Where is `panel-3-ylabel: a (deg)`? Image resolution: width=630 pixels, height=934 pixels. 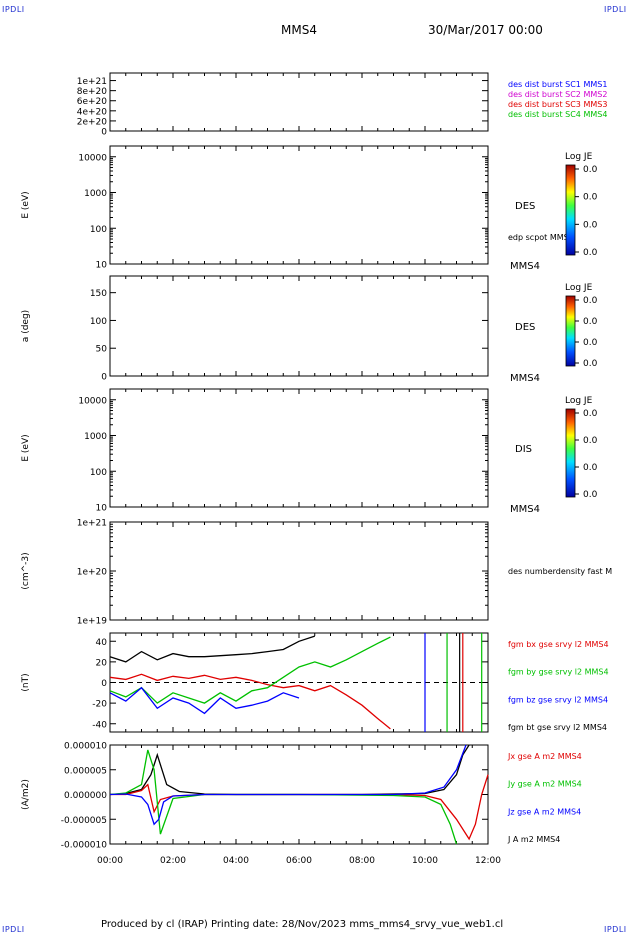
panel-3-ylabel: a (deg) is located at coordinates (26, 326).